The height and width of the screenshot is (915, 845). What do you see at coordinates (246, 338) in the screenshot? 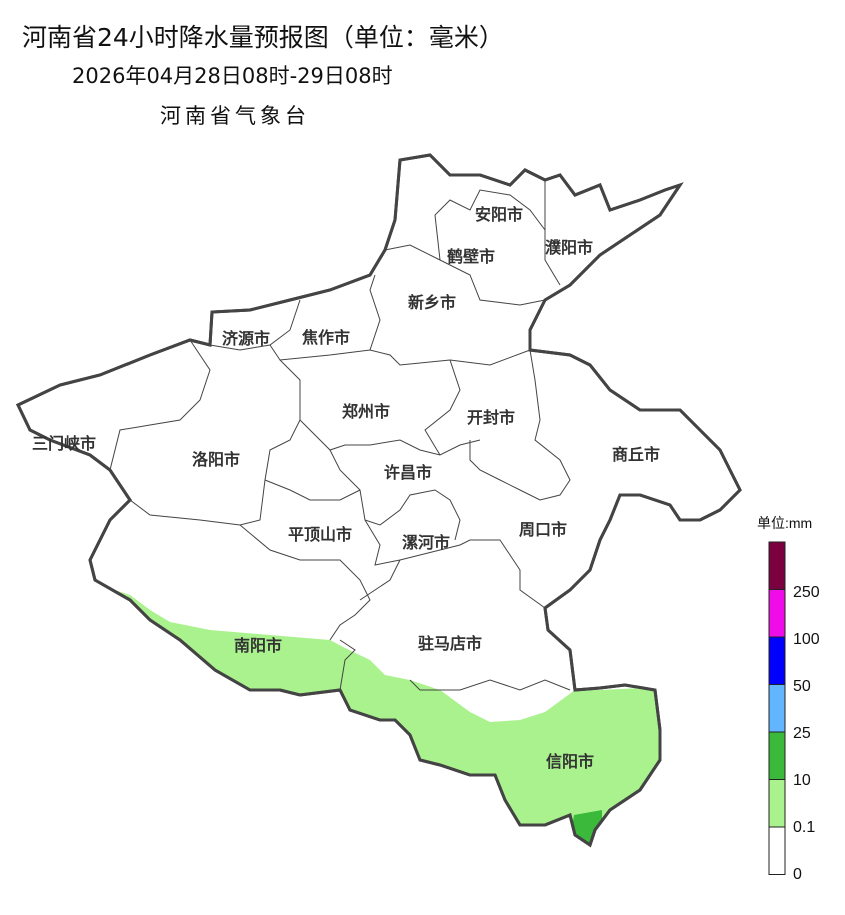
I see `city-jiyuan: 济源市` at bounding box center [246, 338].